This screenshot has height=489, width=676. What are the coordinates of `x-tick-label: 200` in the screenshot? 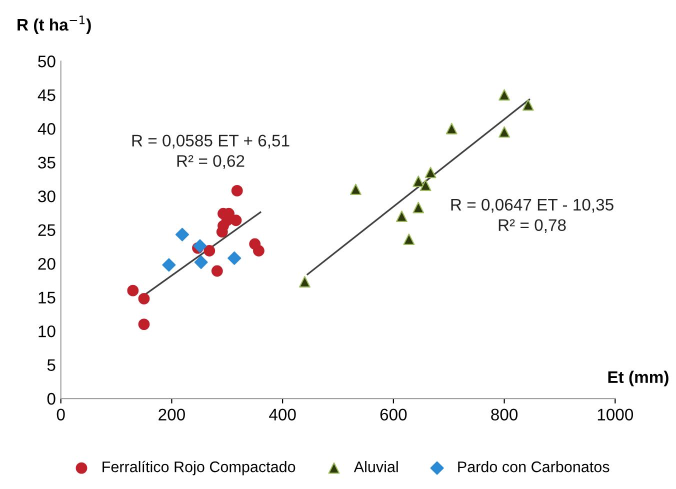 It's located at (171, 414).